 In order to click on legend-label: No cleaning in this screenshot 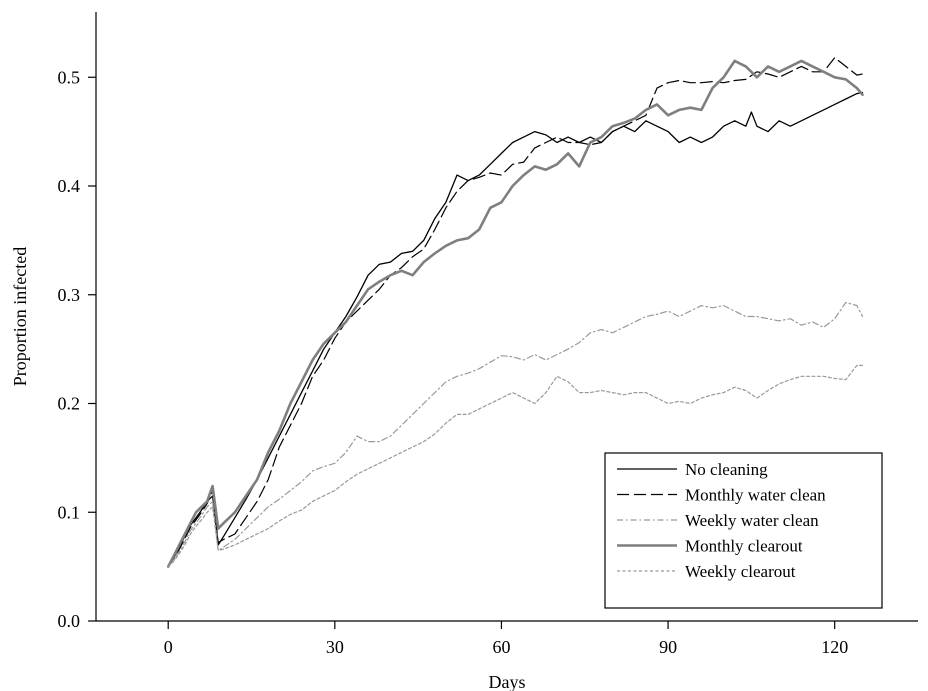, I will do `click(726, 469)`.